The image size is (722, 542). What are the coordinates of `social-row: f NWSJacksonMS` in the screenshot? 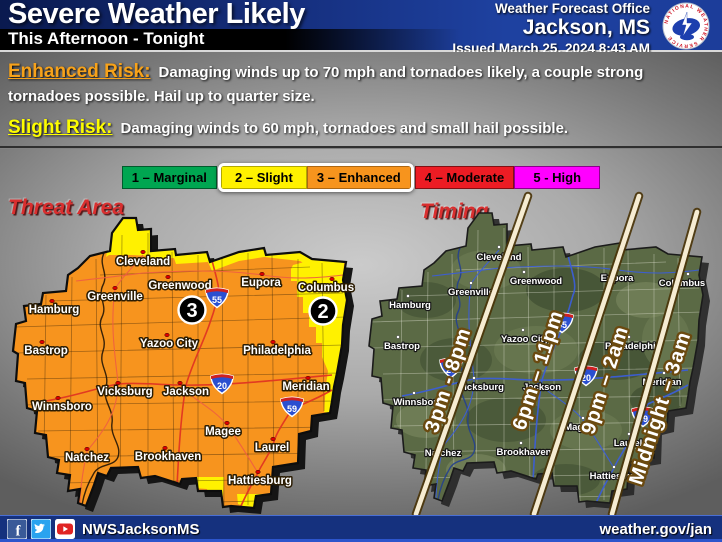 It's located at (103, 529).